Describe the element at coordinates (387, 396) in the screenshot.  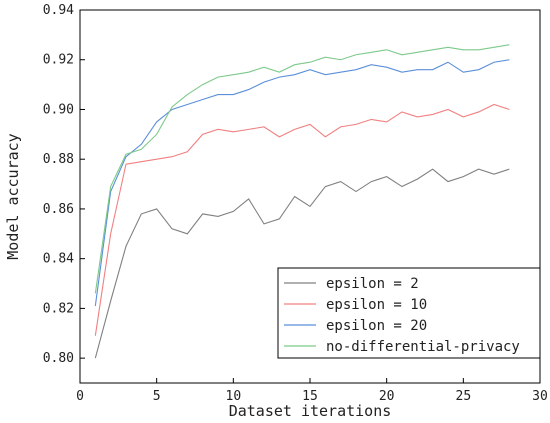
I see `x-tick-label: 20` at that location.